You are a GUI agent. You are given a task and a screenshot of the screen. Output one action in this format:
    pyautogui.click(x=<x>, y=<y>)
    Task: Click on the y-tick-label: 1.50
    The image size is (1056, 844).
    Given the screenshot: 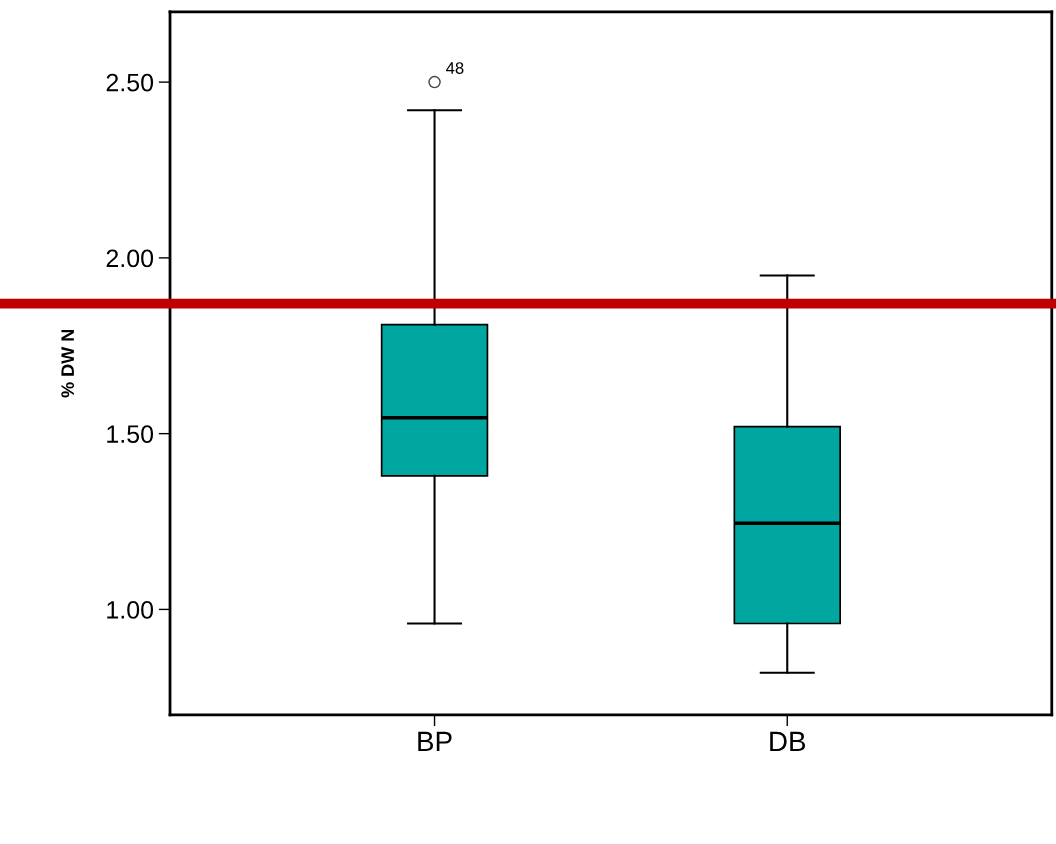 What is the action you would take?
    pyautogui.click(x=130, y=434)
    